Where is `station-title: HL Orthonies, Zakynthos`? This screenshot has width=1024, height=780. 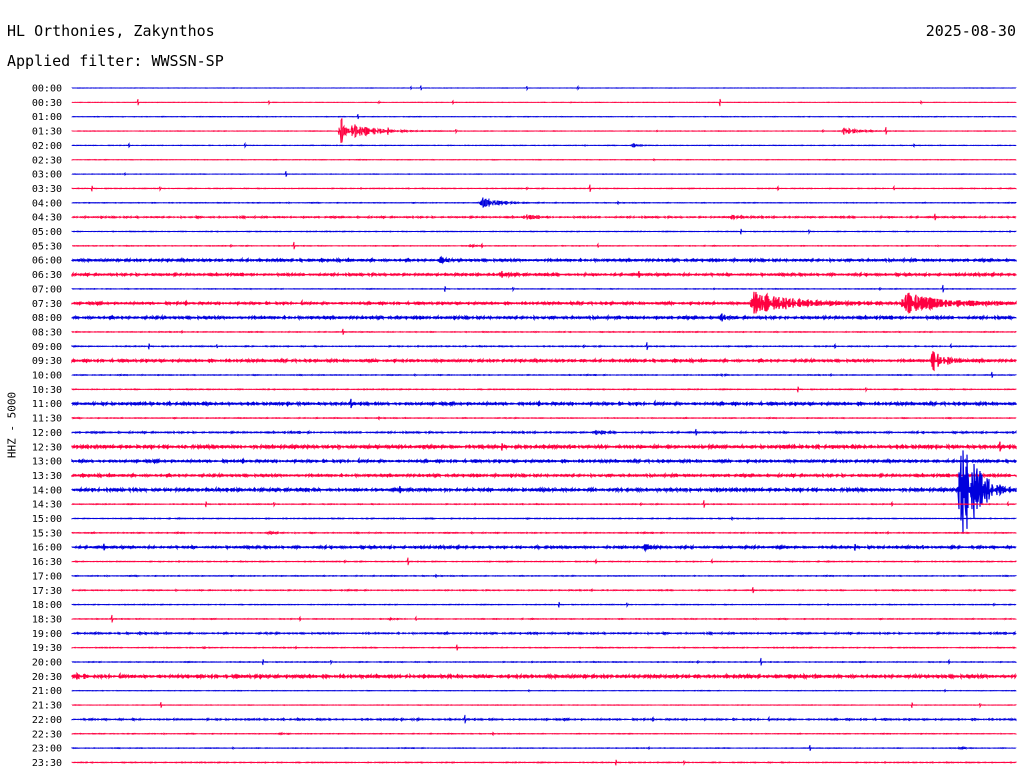 station-title: HL Orthonies, Zakynthos is located at coordinates (111, 31).